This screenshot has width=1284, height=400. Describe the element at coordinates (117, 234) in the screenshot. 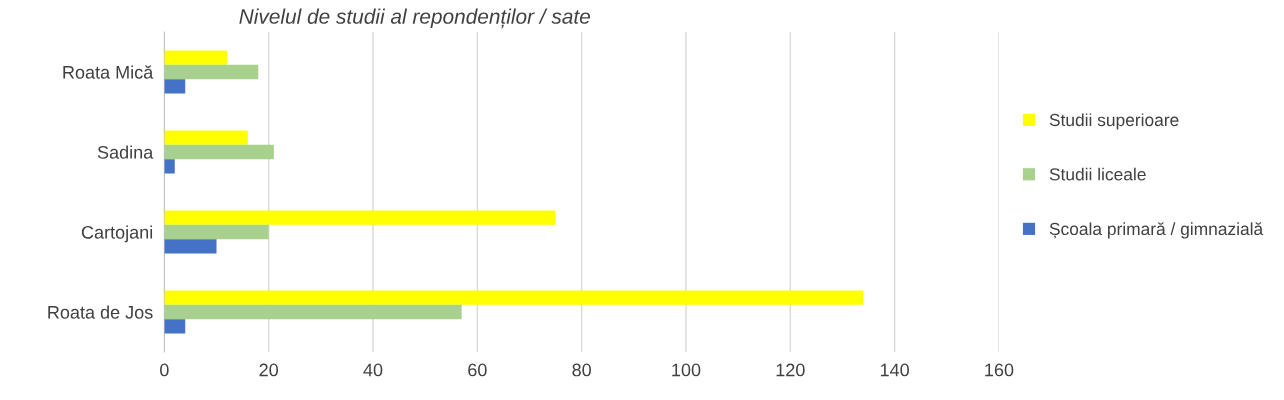

I see `y-tick-label: Cartojani` at that location.